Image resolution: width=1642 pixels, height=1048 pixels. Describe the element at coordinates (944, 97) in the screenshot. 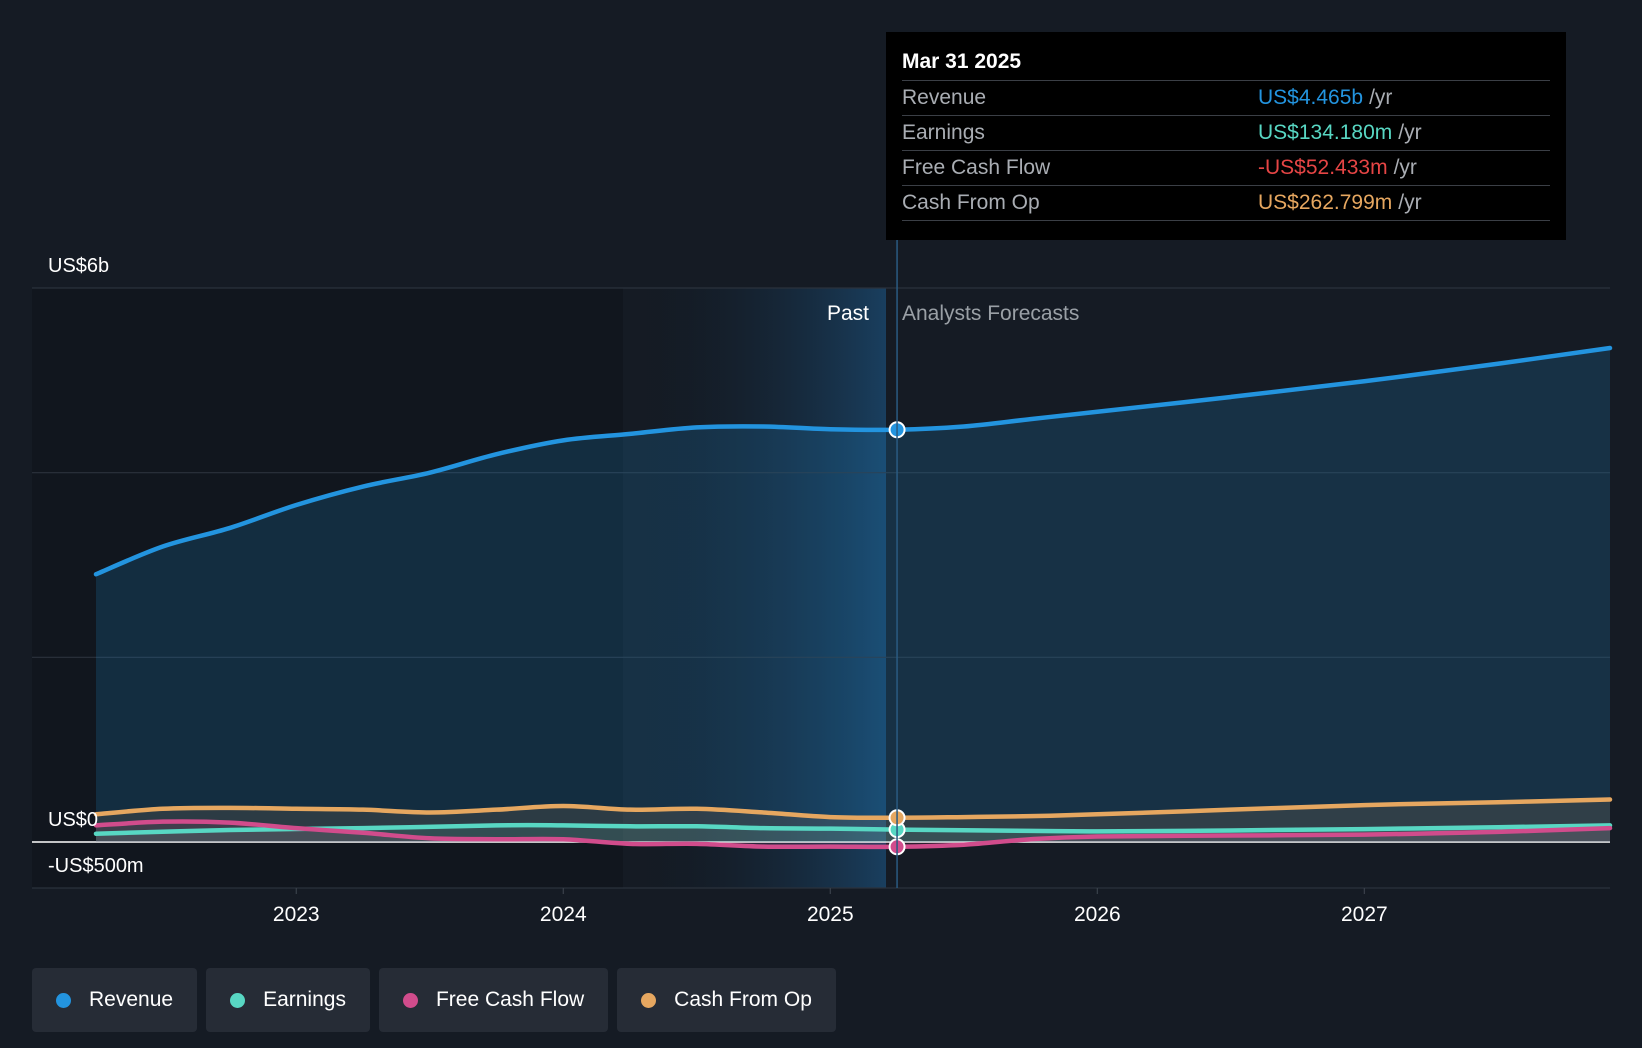

I see `tooltip-row-label: Revenue` at that location.